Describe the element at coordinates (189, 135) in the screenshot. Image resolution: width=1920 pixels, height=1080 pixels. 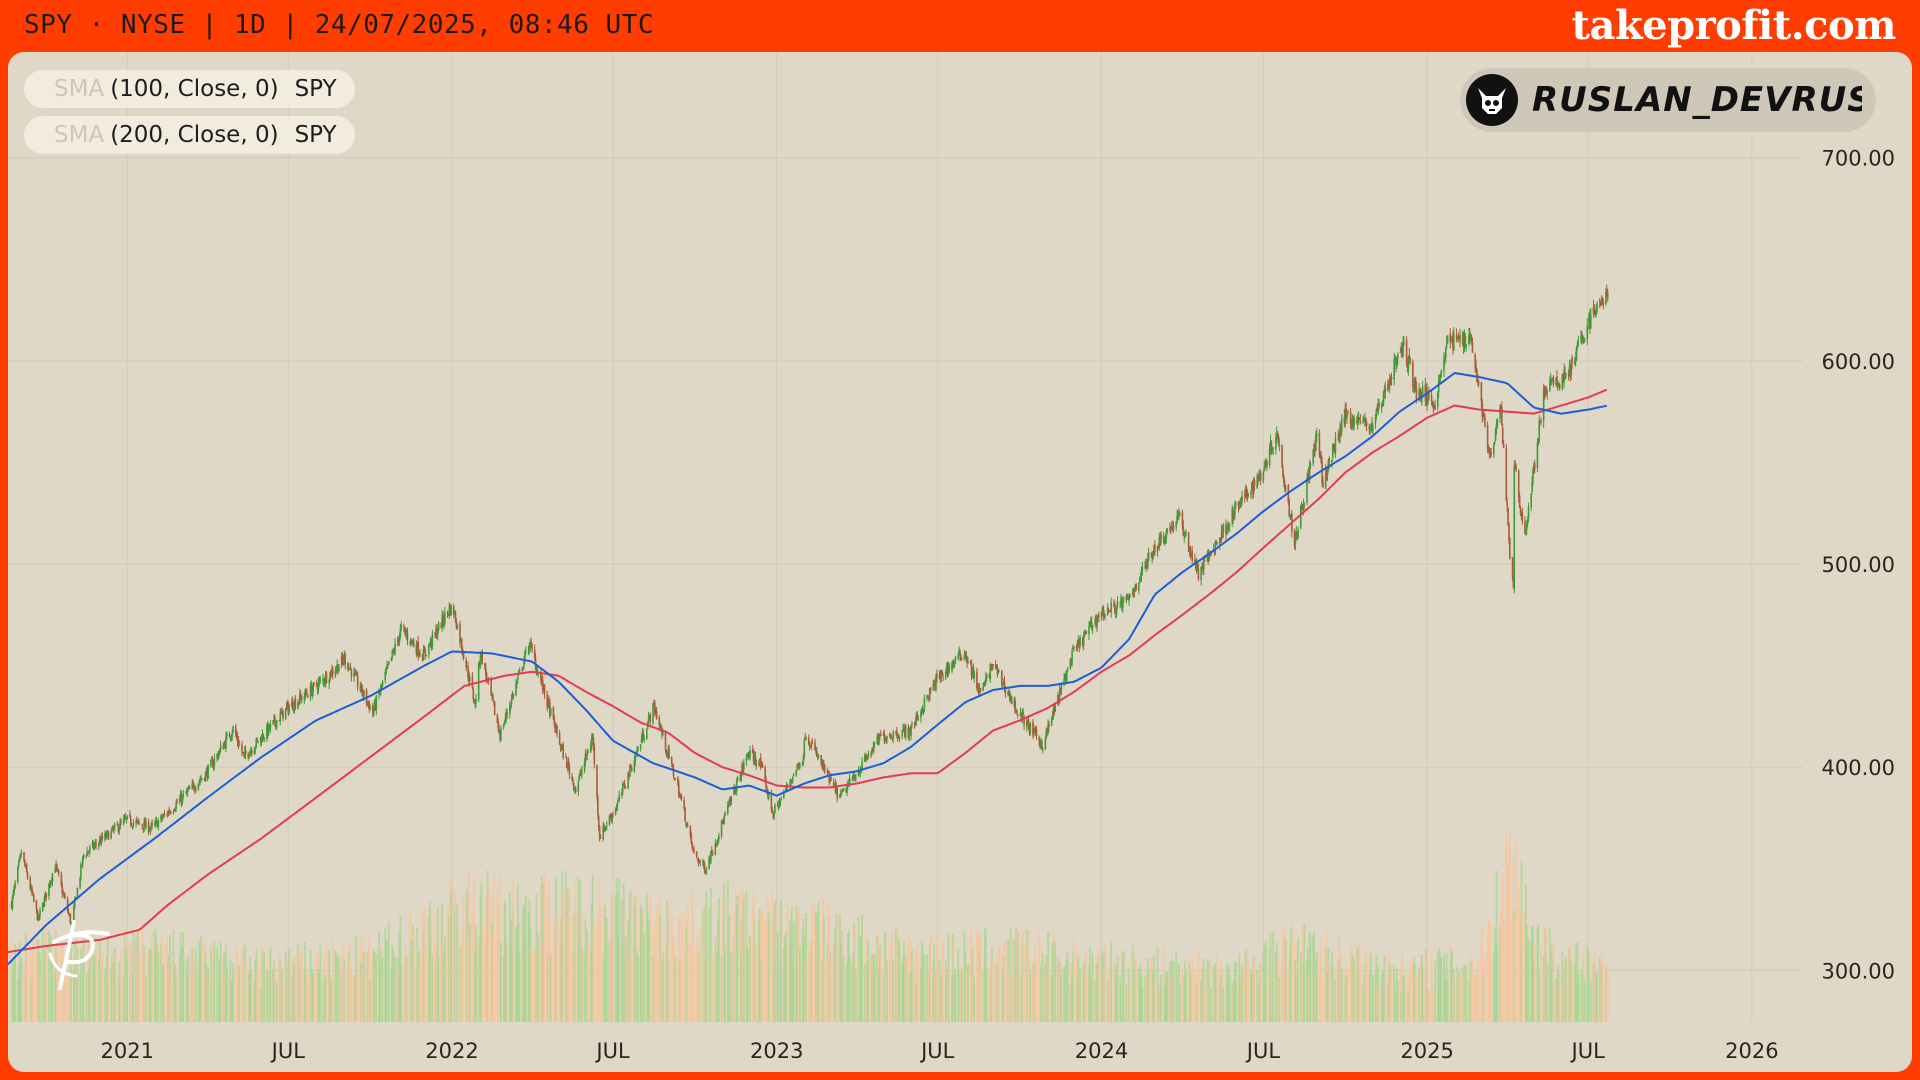
I see `legend-sma-200: SMA (200, Close, 0) SPY` at that location.